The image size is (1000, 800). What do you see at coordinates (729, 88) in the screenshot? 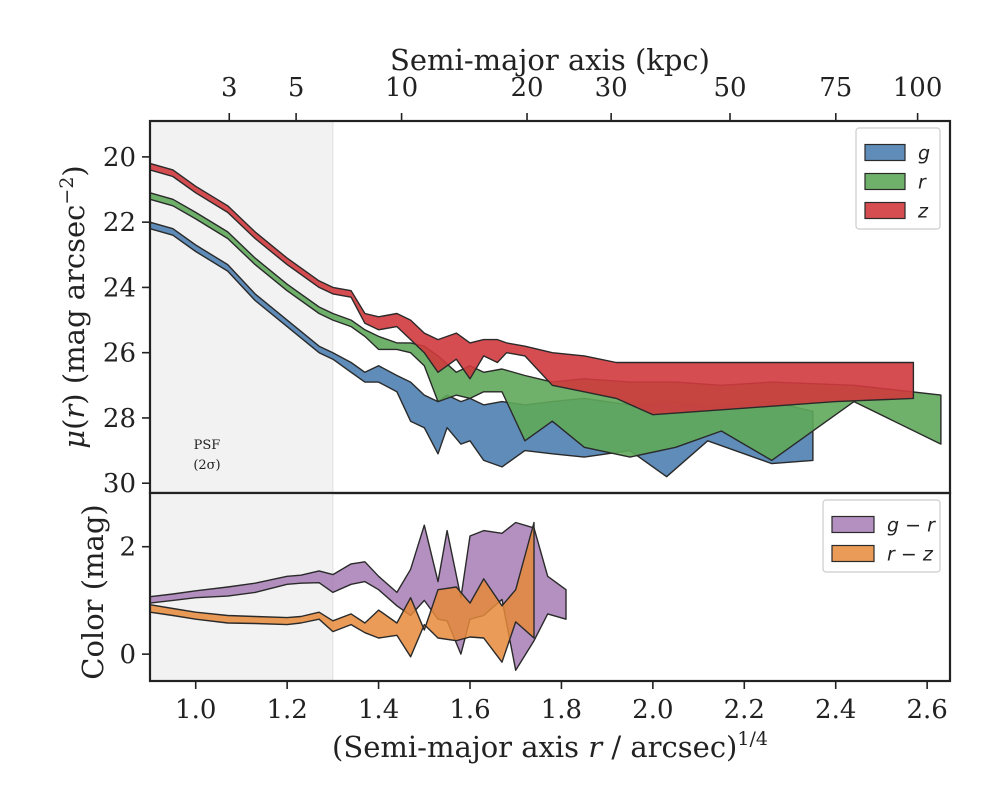
I see `top-x-tick-label: 50` at bounding box center [729, 88].